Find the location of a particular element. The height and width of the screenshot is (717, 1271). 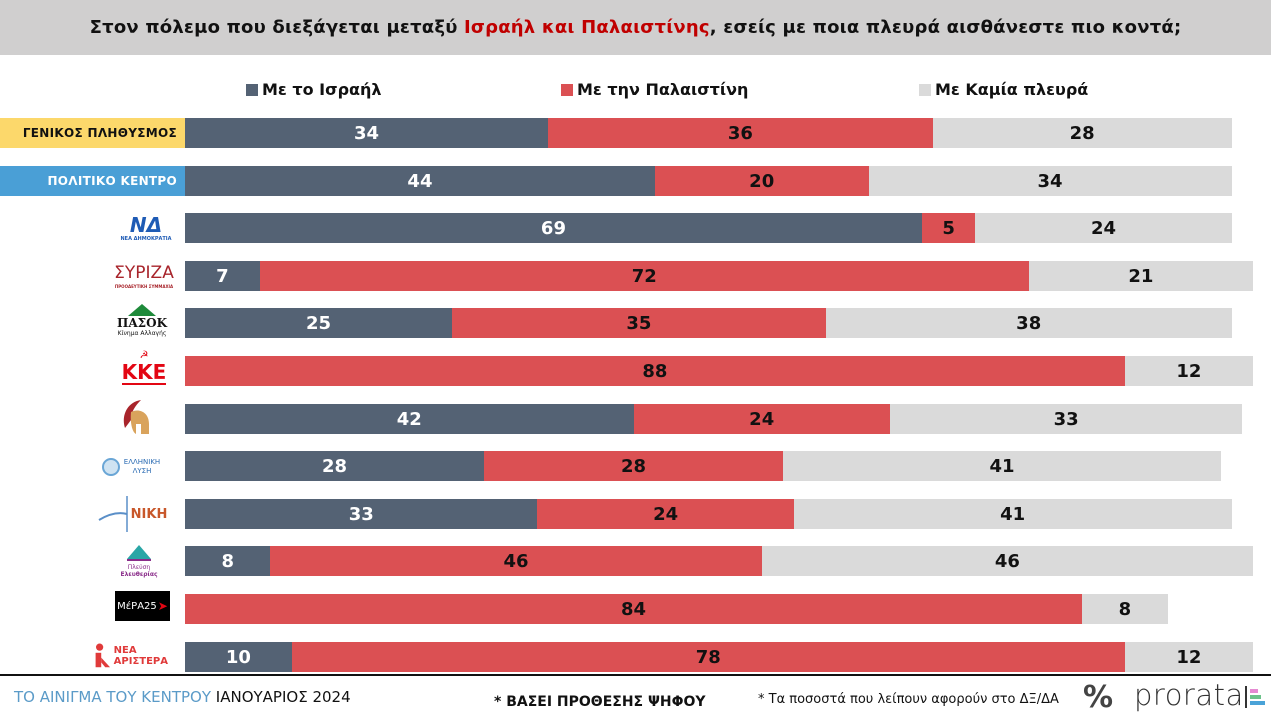

survey-date: ΙΑΝΟΥΑΡΙΟΣ 2024 is located at coordinates (281, 697).